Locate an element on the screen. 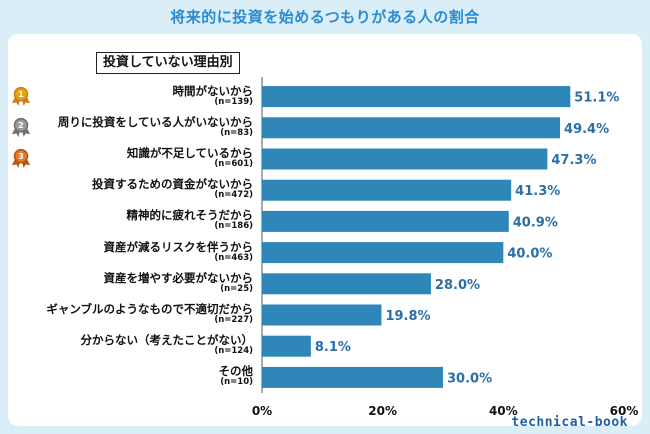 The width and height of the screenshot is (650, 434). category-label: 資産を増やす必要がないから (n=25) is located at coordinates (178, 282).